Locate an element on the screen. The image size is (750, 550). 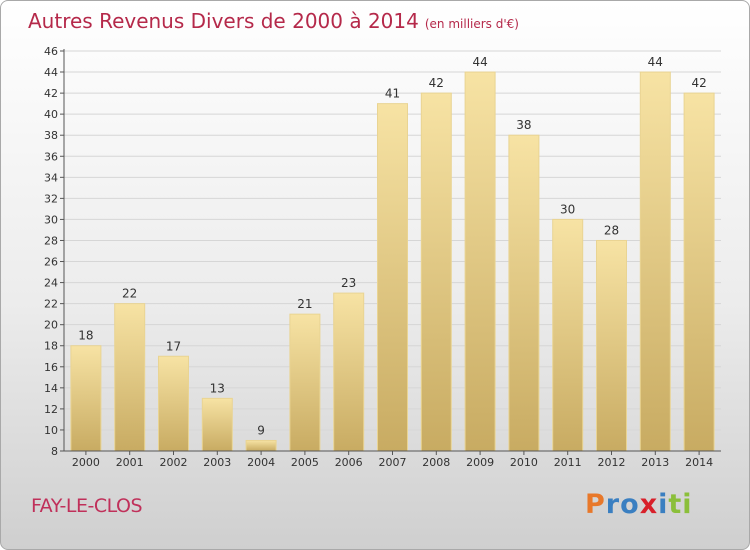
y-tick-label: 36 is located at coordinates (51, 156).